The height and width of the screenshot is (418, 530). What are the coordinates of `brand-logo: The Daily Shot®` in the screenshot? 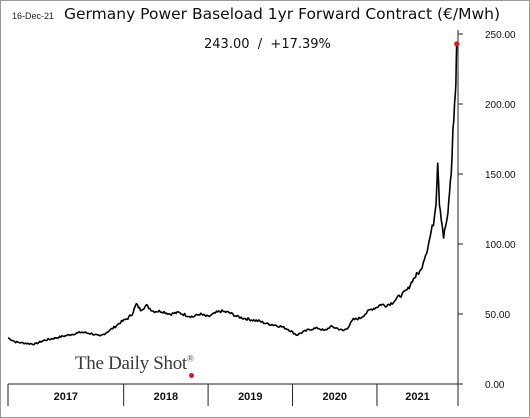 It's located at (134, 364).